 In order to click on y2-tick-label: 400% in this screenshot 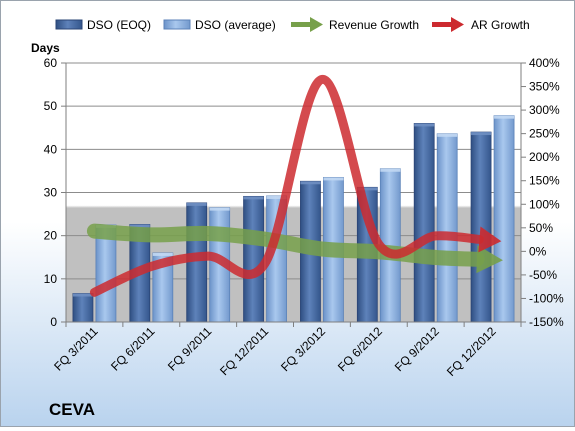, I will do `click(544, 63)`.